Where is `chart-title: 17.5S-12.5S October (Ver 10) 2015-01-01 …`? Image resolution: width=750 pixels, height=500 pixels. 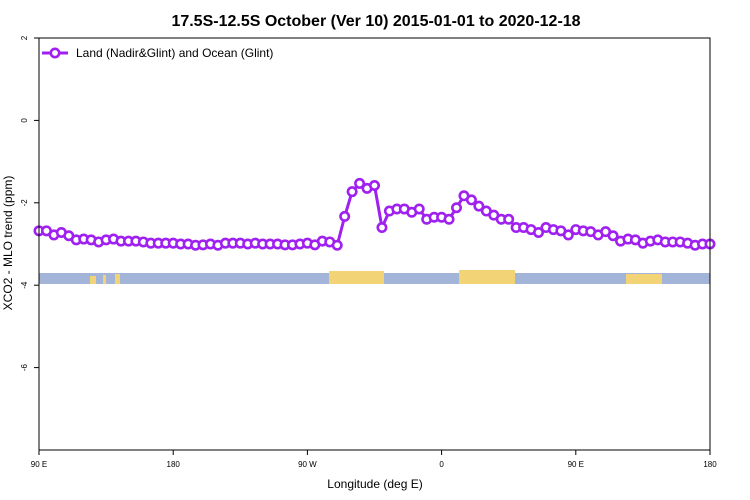 chart-title: 17.5S-12.5S October (Ver 10) 2015-01-01 … is located at coordinates (375, 21).